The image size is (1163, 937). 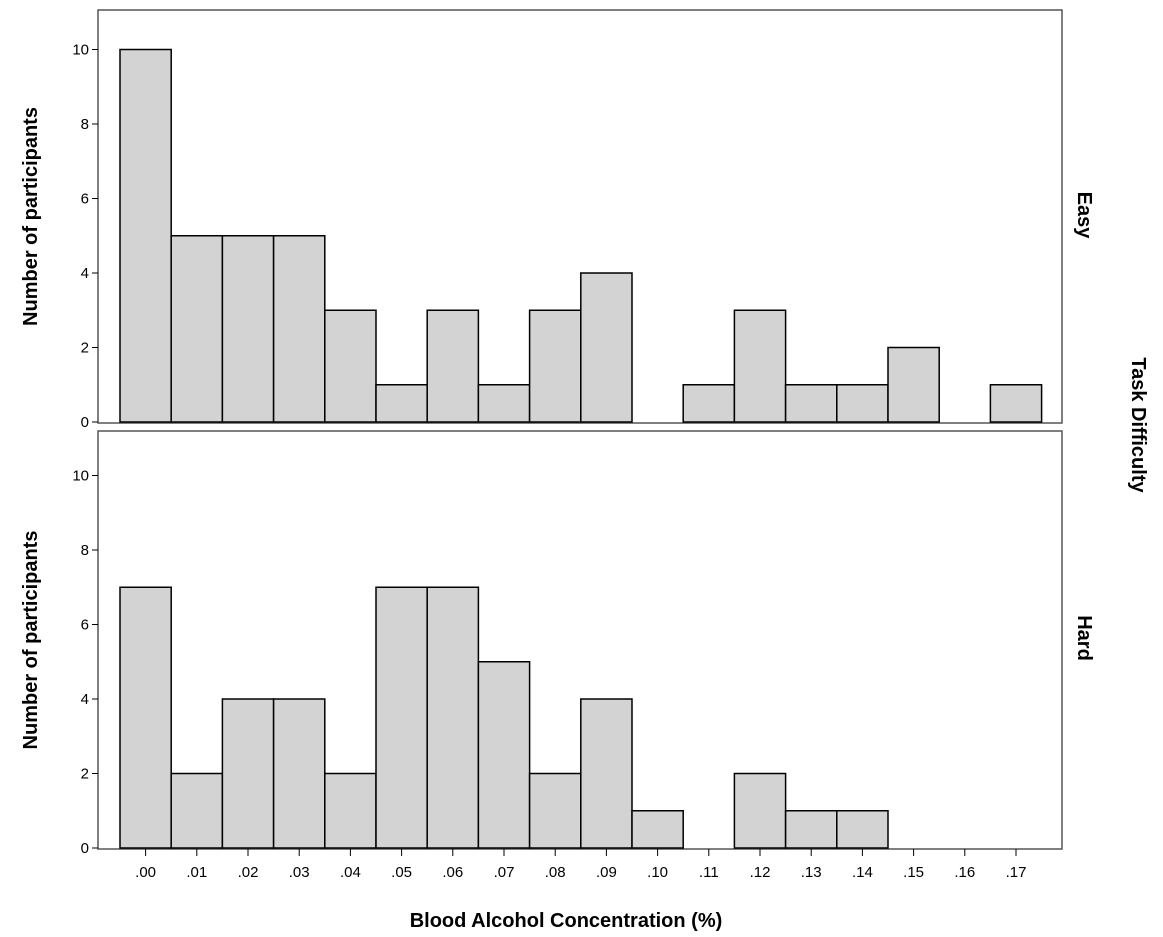 I want to click on panel-label-easy: Easy, so click(x=1084, y=216).